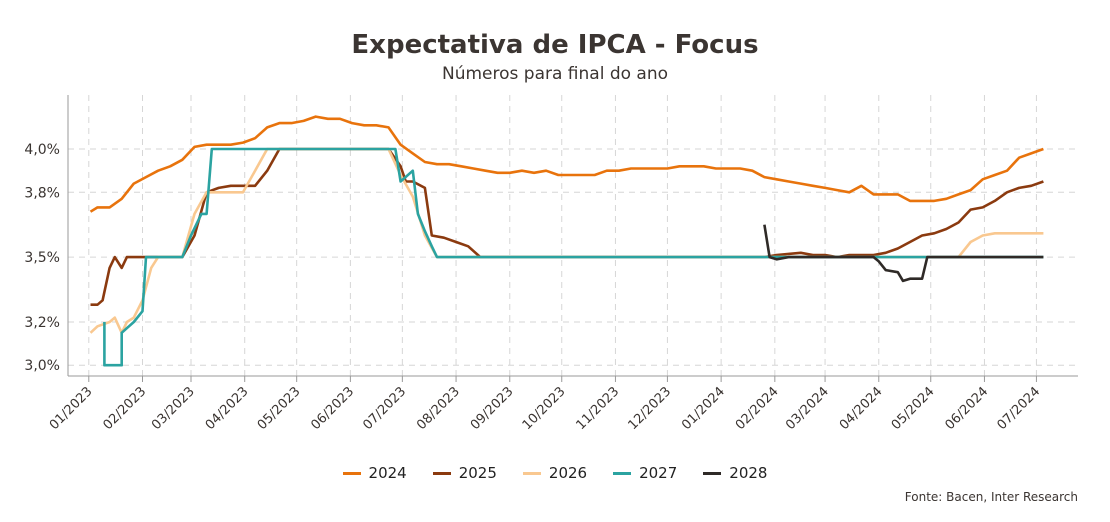 The height and width of the screenshot is (522, 1110). Describe the element at coordinates (279, 408) in the screenshot. I see `x-tick-label: 05/2023` at that location.